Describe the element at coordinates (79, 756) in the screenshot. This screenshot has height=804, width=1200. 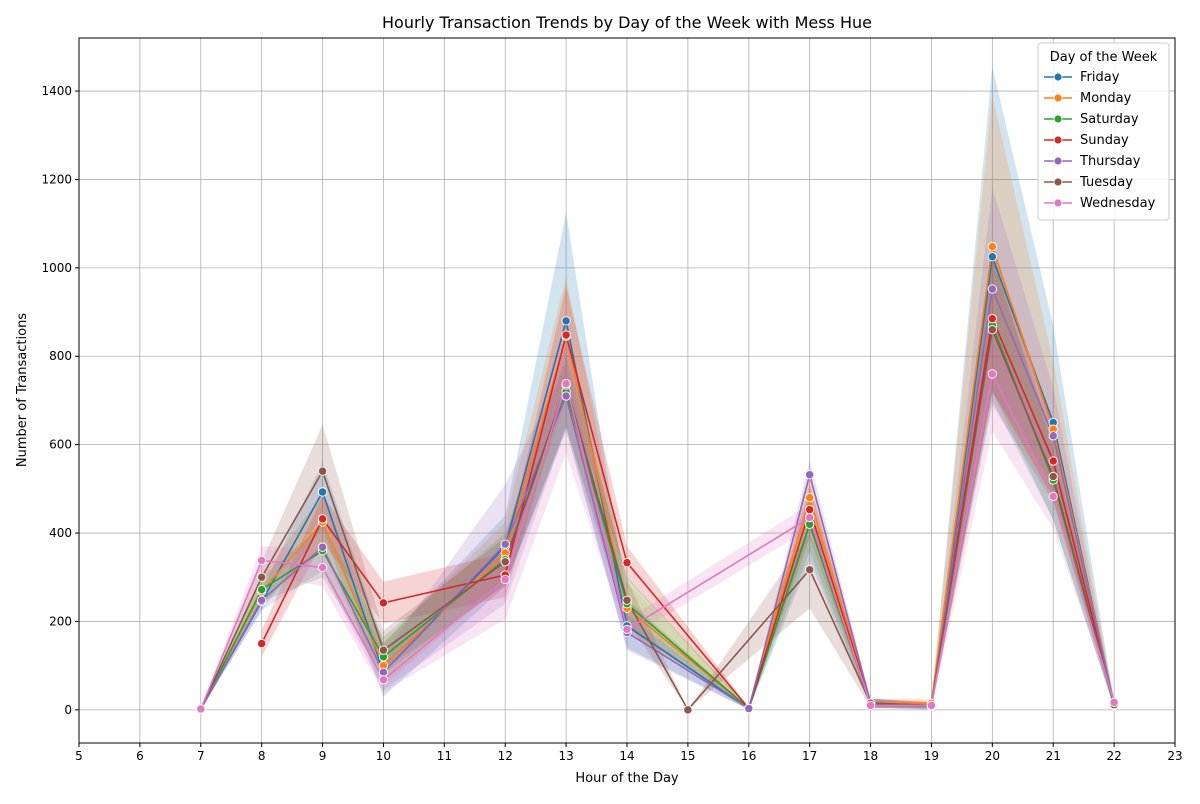
I see `x-tick-label: 5` at that location.